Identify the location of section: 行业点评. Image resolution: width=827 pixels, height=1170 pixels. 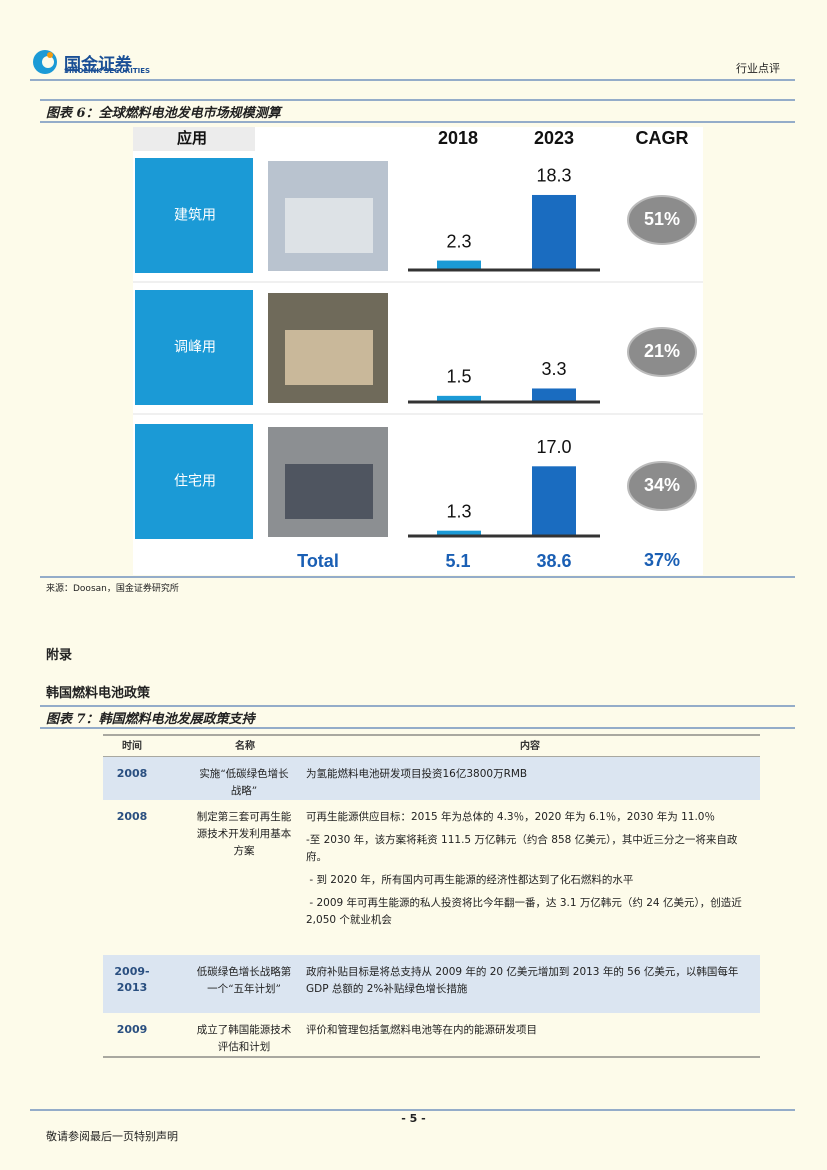
(758, 68).